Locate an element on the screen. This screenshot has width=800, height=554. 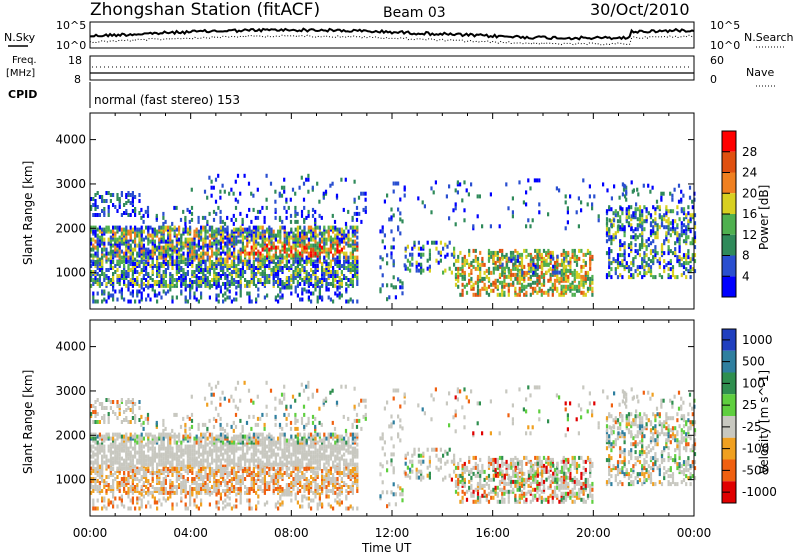
nsearch-tick-bottom: 10^0 is located at coordinates (725, 45).